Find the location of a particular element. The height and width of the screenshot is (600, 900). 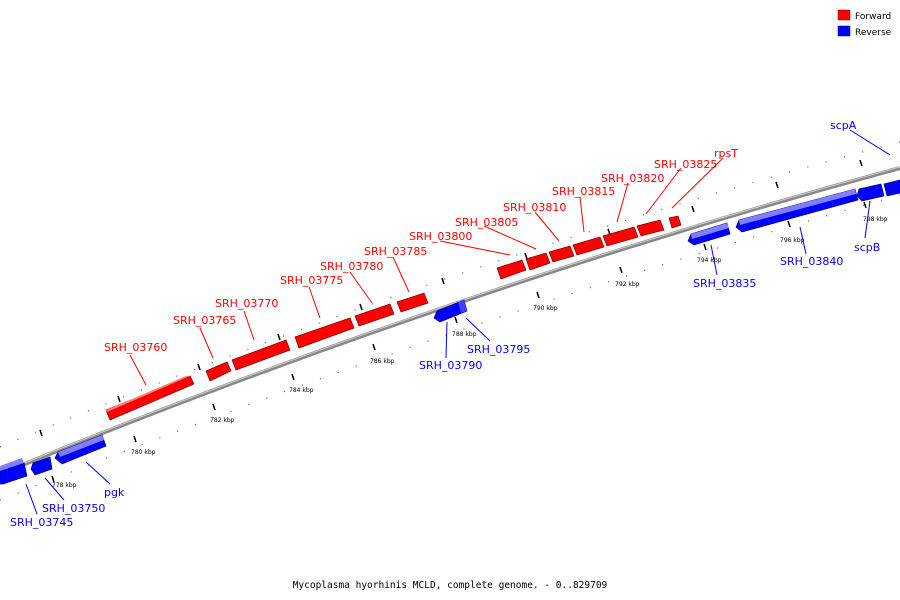

tick-label: 786 kbp is located at coordinates (382, 361).